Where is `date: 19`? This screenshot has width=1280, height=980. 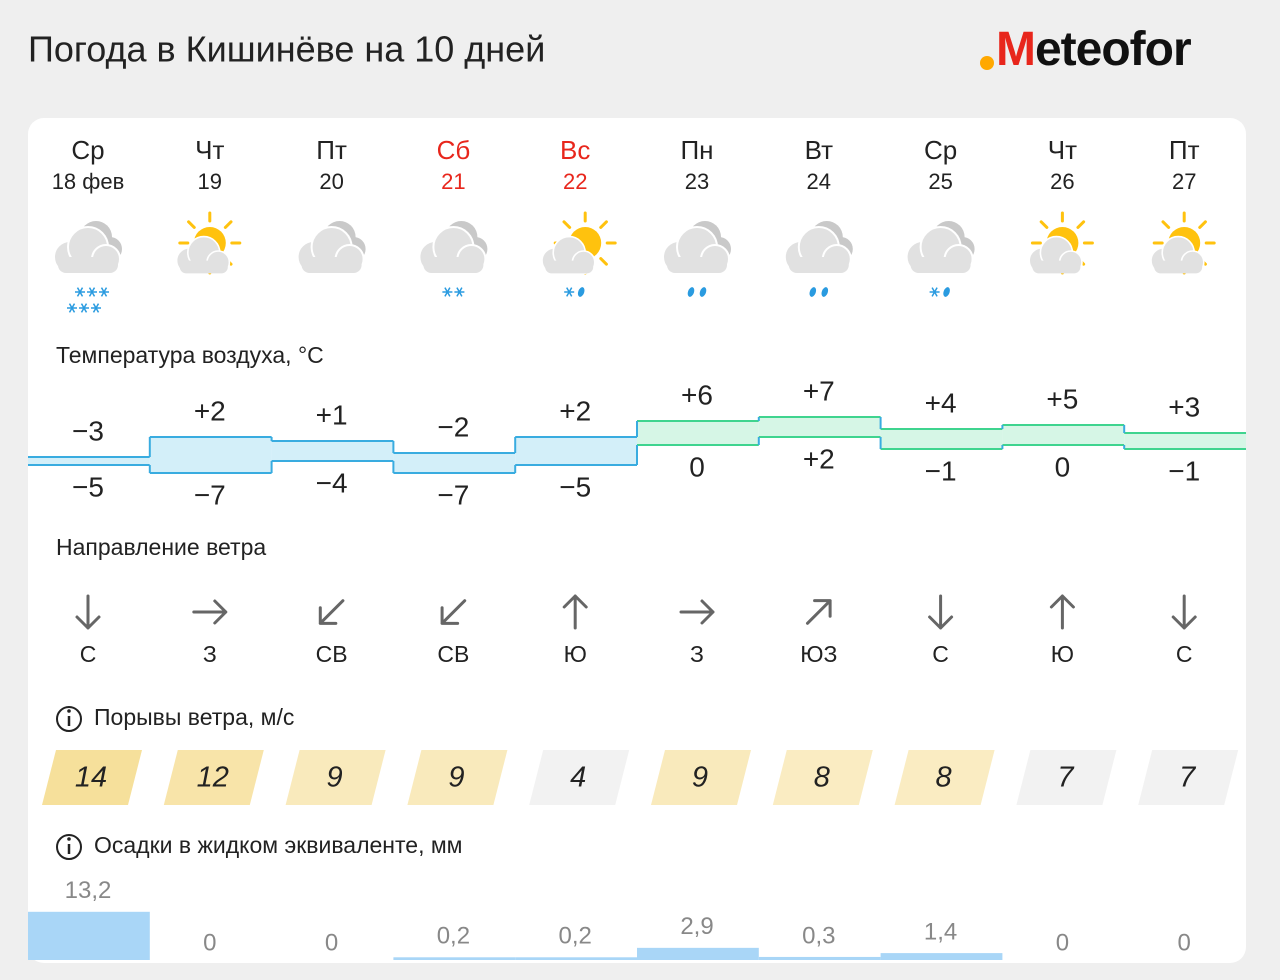
date: 19 is located at coordinates (210, 181).